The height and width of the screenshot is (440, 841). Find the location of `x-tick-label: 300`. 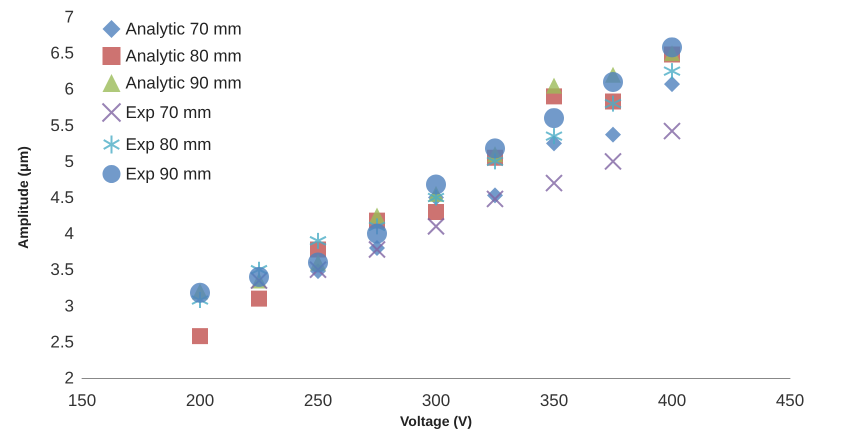

x-tick-label: 300 is located at coordinates (436, 400).